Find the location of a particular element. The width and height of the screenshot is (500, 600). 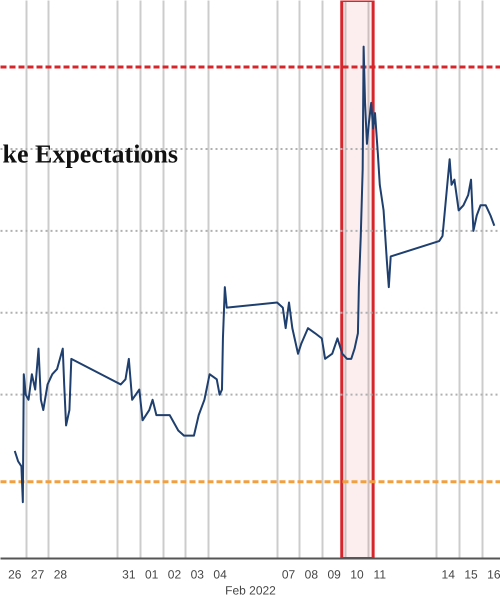

x-tick-label: 27 is located at coordinates (37, 575).